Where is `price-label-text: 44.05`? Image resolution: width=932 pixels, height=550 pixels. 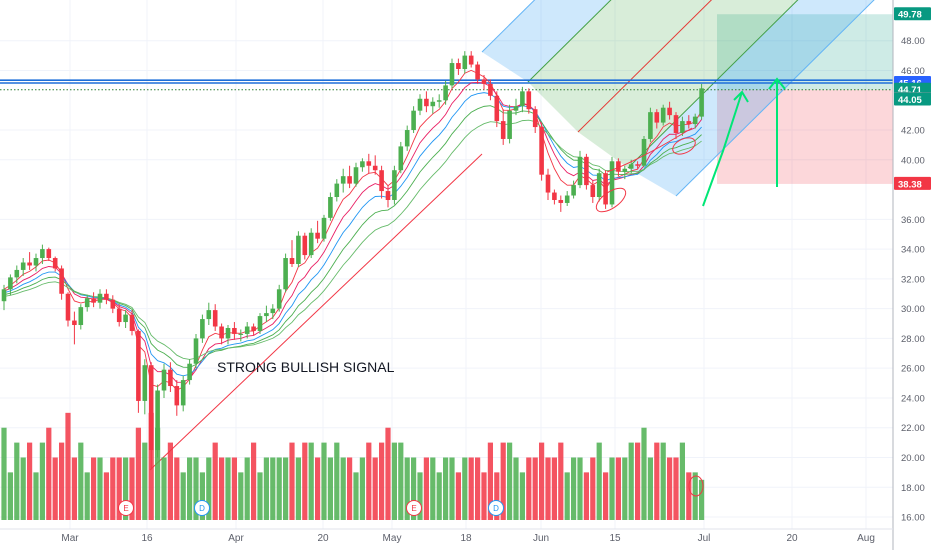 price-label-text: 44.05 is located at coordinates (910, 100).